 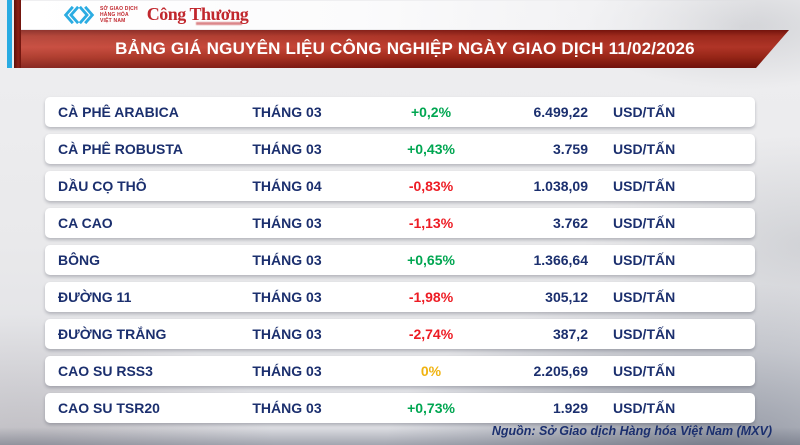 I want to click on price-value: 305,12, so click(x=566, y=297).